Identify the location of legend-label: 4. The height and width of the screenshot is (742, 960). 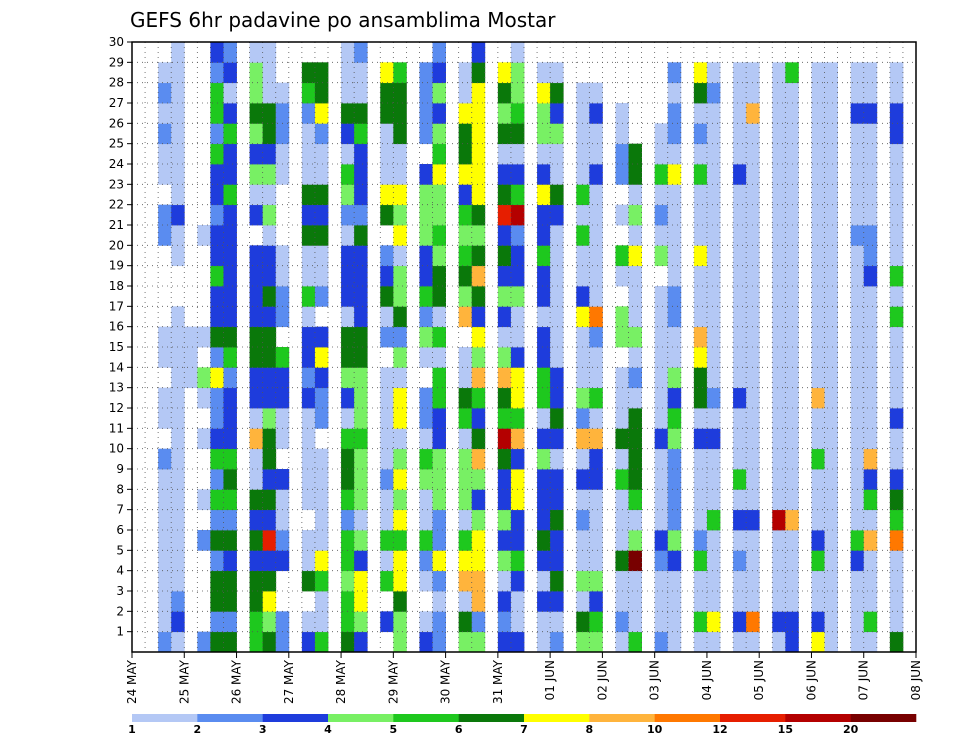
(328, 729).